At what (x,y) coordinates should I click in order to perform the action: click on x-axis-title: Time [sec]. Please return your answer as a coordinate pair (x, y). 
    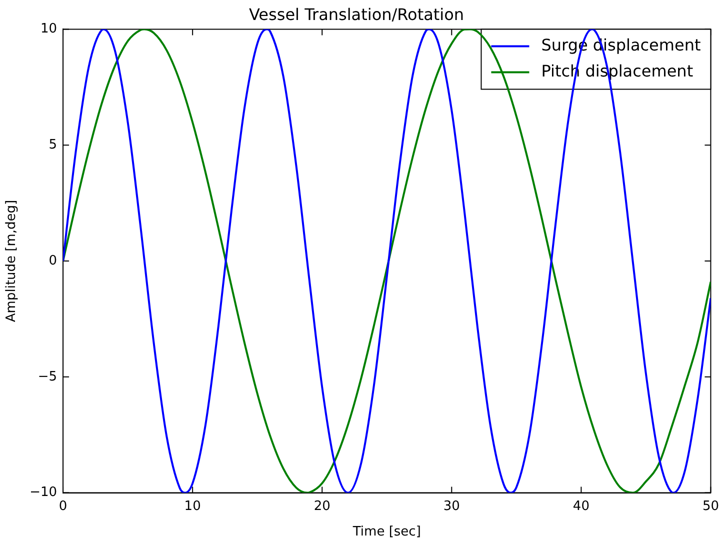
    Looking at the image, I should click on (386, 532).